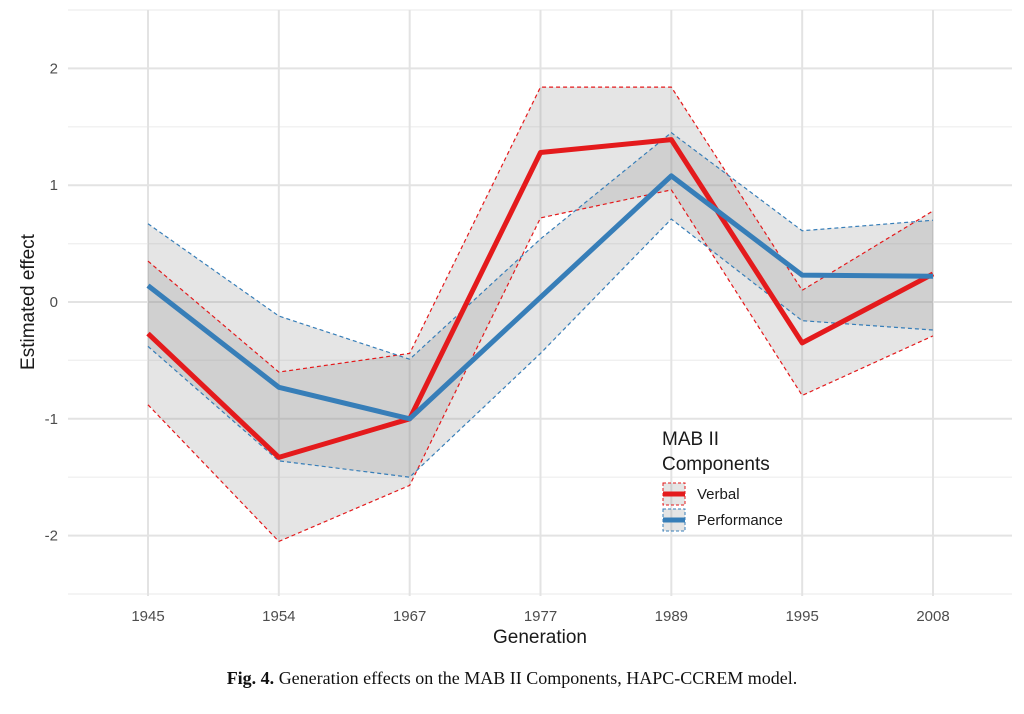 Image resolution: width=1024 pixels, height=714 pixels. Describe the element at coordinates (409, 616) in the screenshot. I see `x-tick-label: 1967` at that location.